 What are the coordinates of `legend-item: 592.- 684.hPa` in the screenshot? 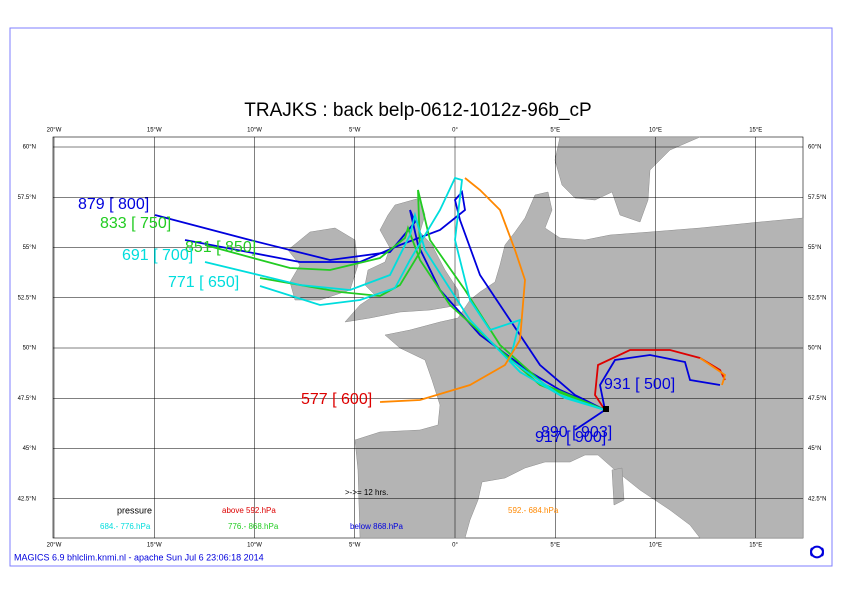 It's located at (533, 510).